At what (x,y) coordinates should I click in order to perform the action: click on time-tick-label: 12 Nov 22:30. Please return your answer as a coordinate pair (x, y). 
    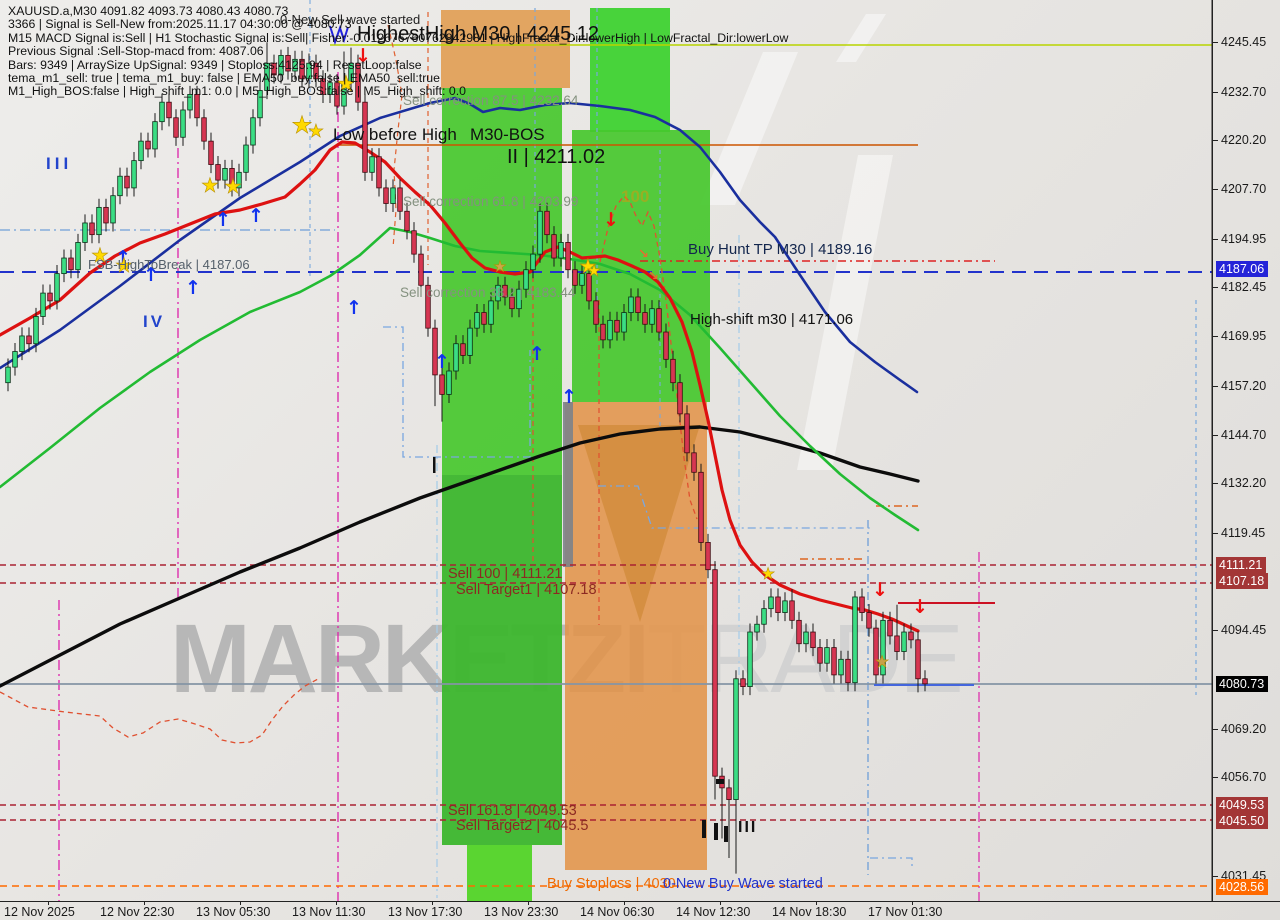
    Looking at the image, I should click on (137, 912).